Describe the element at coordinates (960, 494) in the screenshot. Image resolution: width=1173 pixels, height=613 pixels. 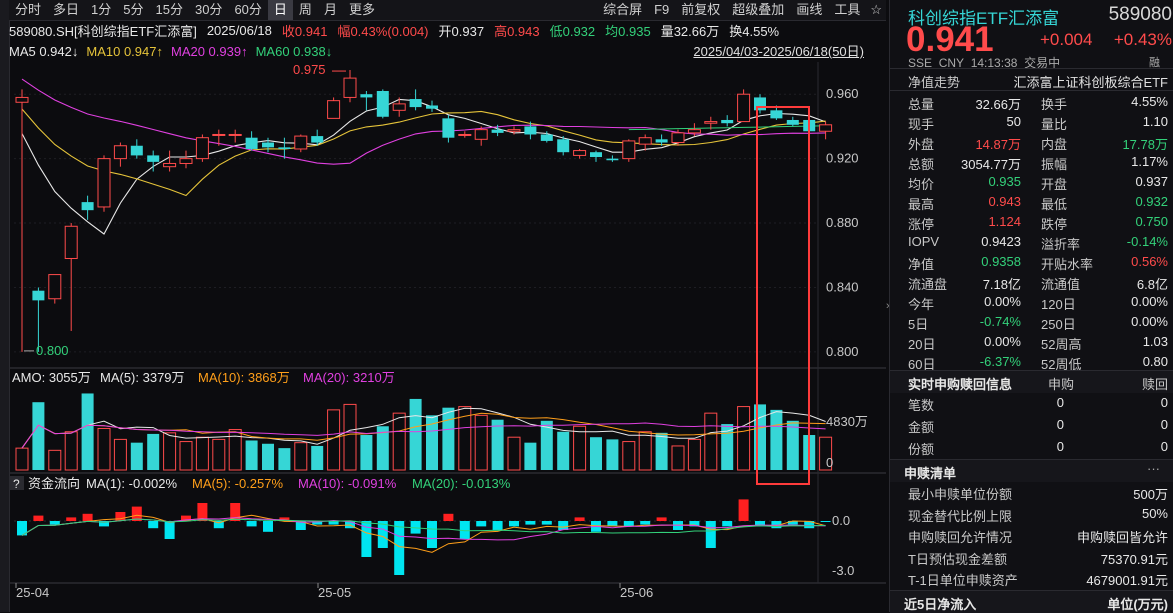
I see `stat-label: 最小申赎单位份额` at that location.